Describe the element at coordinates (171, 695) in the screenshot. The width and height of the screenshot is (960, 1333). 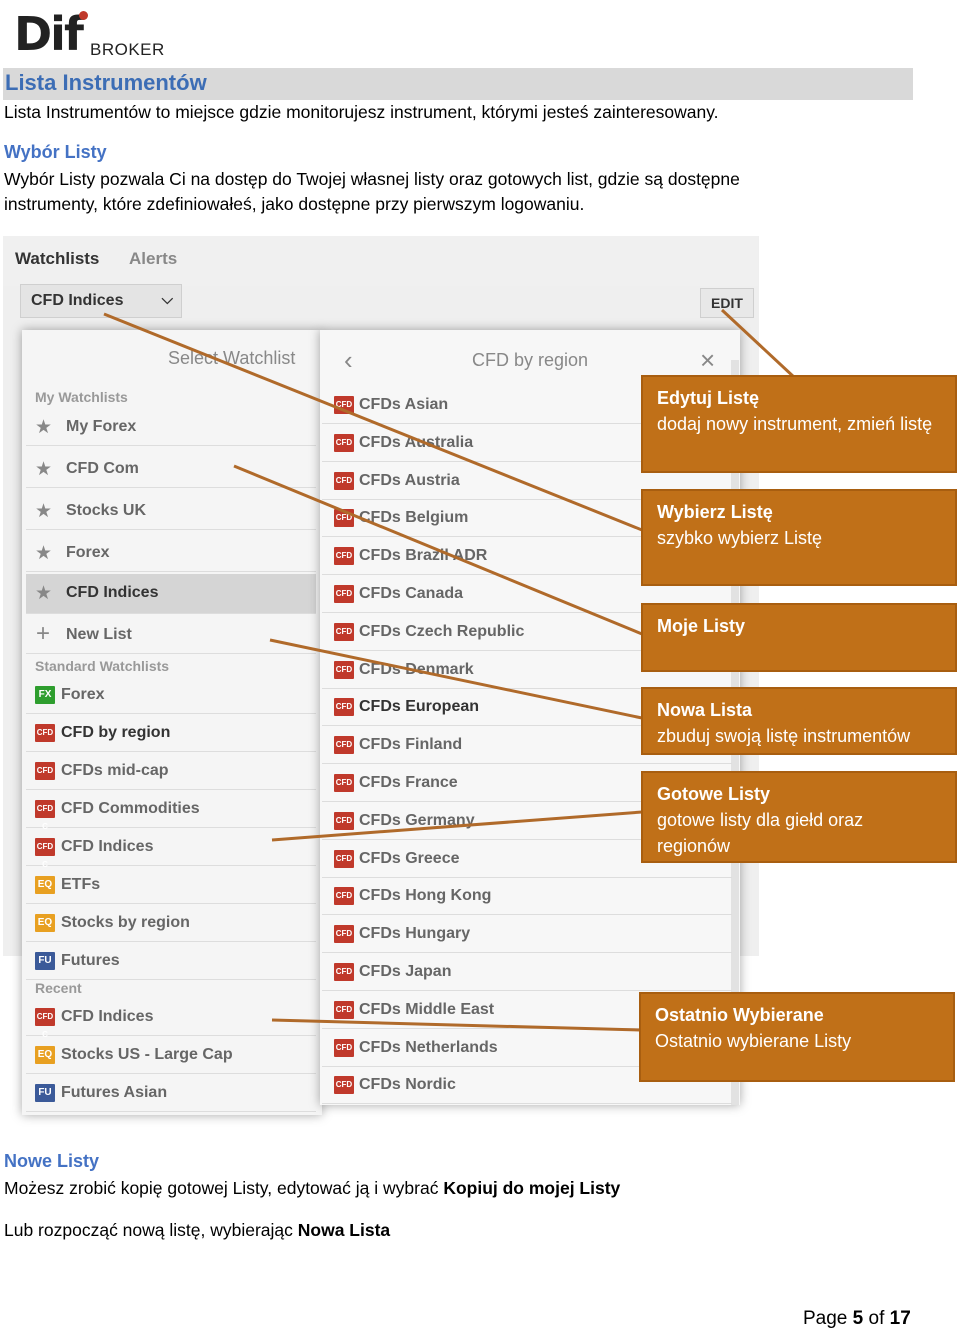
I see `list-item: FX Forex` at that location.